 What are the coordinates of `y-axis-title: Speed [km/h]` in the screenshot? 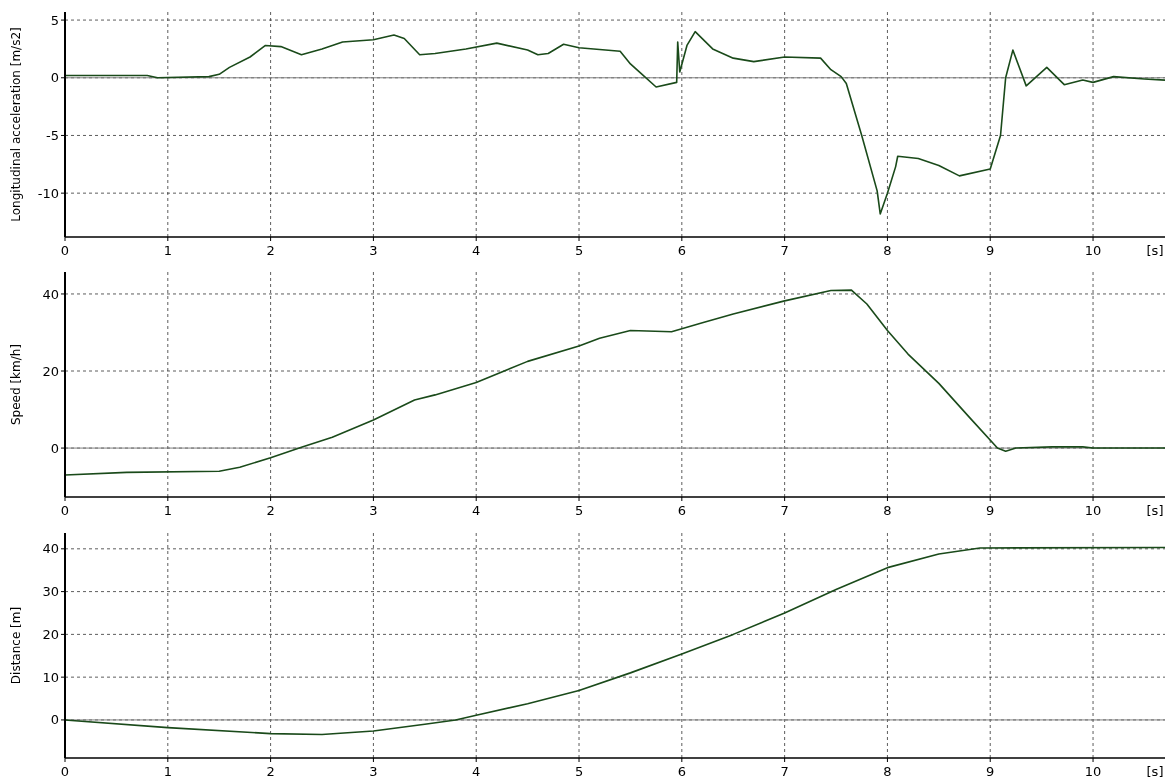 It's located at (16, 384).